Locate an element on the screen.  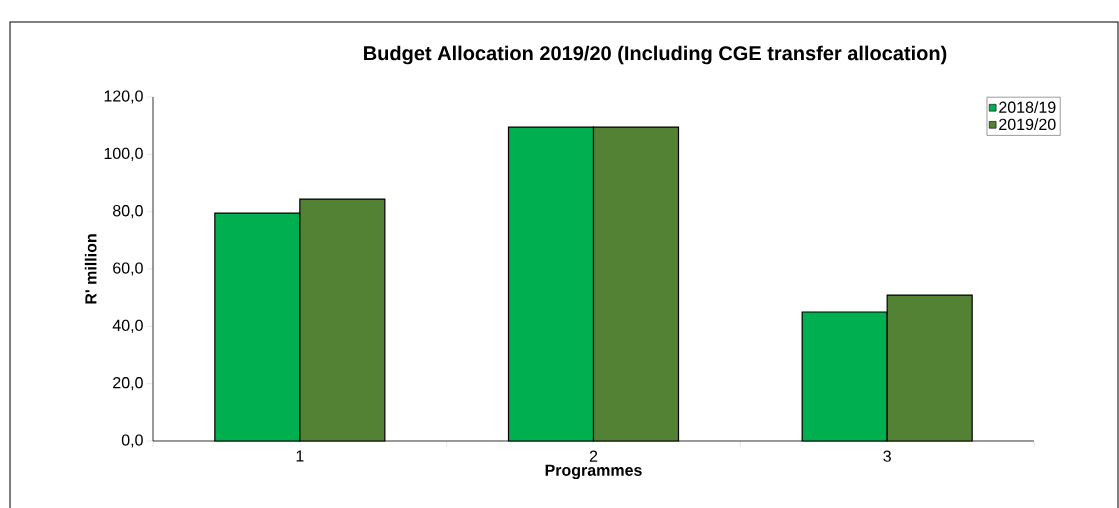
y-tick-label: 20,0 is located at coordinates (128, 384).